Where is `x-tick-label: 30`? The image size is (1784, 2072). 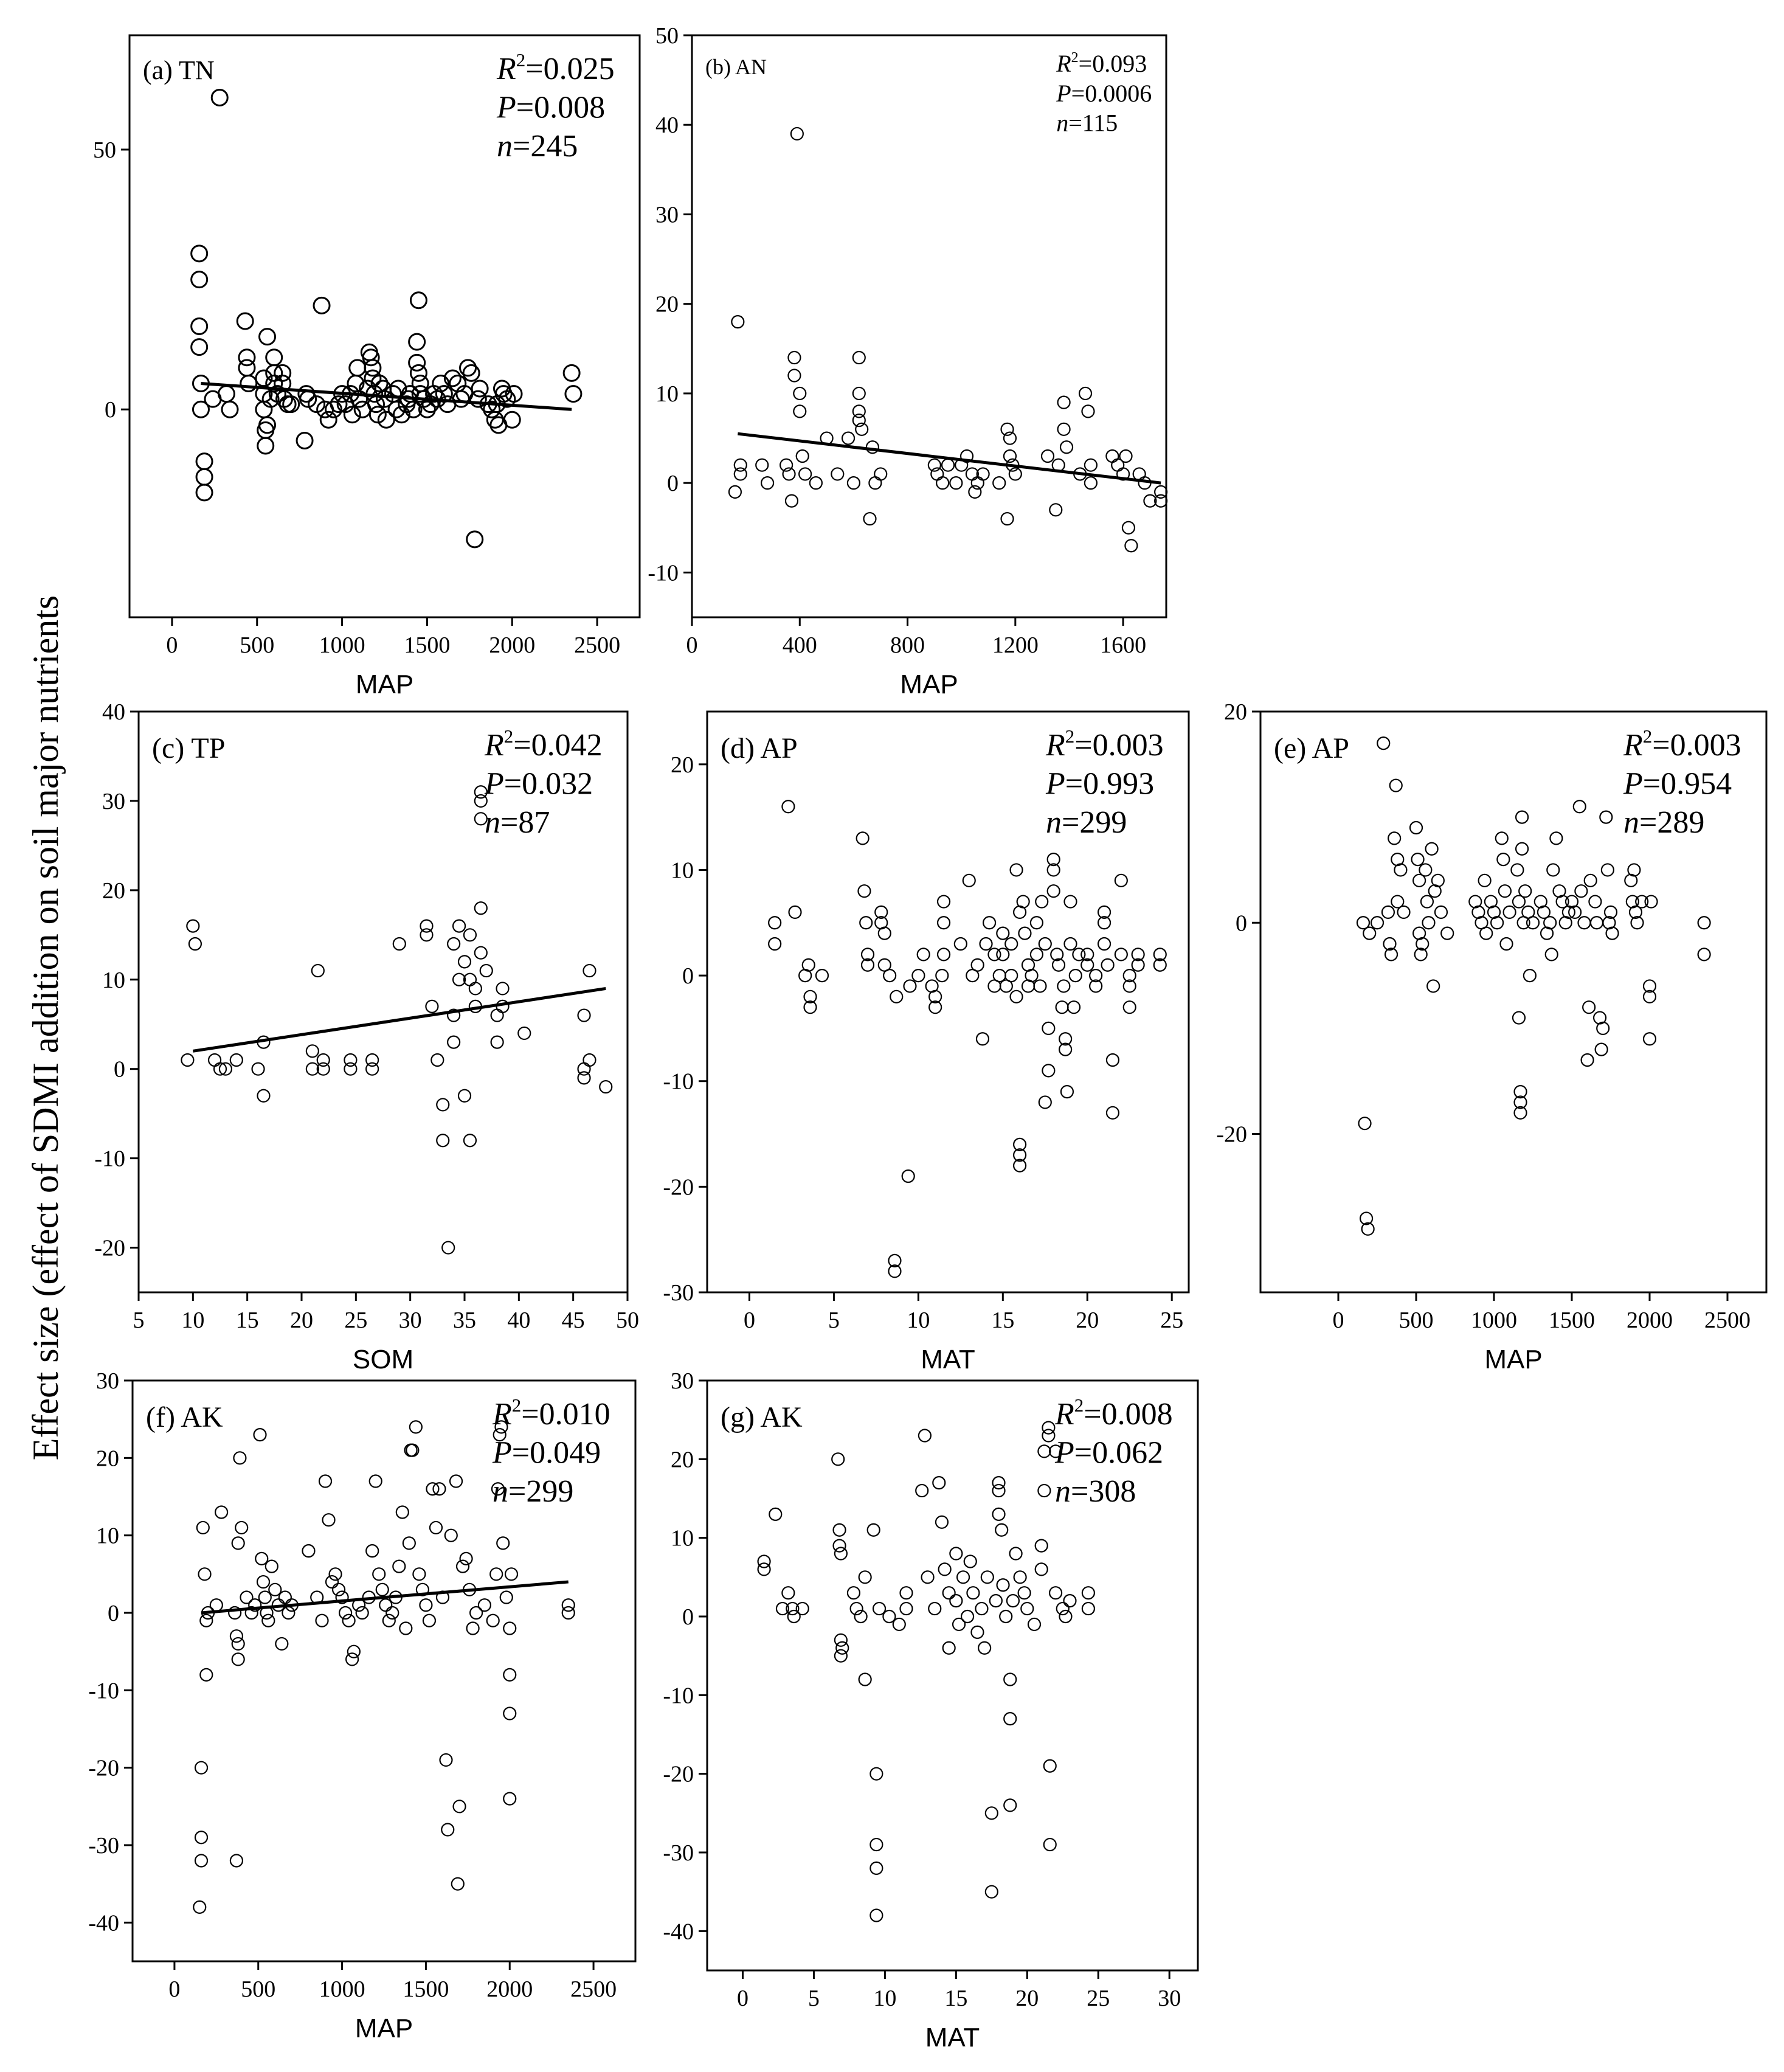 x-tick-label: 30 is located at coordinates (1169, 1998).